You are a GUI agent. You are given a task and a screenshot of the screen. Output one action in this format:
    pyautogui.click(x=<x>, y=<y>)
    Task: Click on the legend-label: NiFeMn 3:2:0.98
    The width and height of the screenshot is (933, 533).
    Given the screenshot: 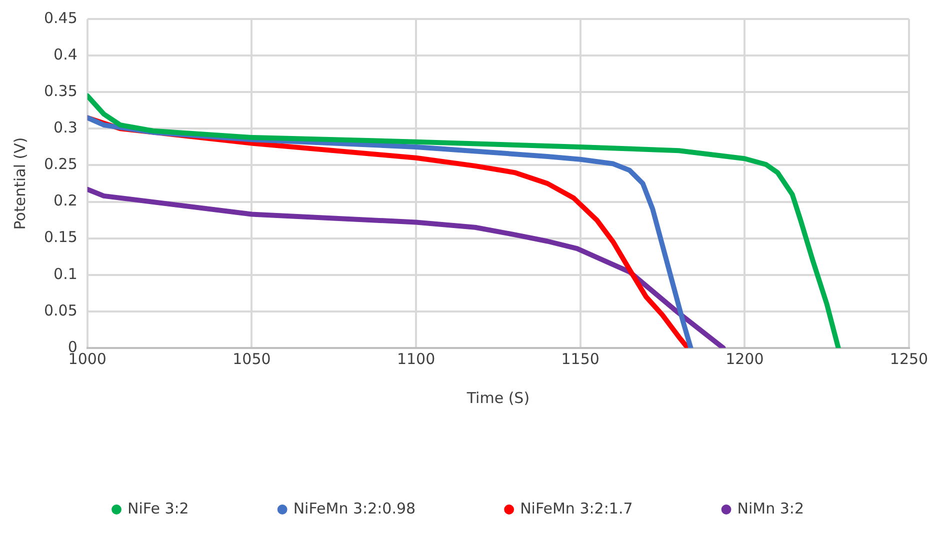 What is the action you would take?
    pyautogui.click(x=354, y=508)
    